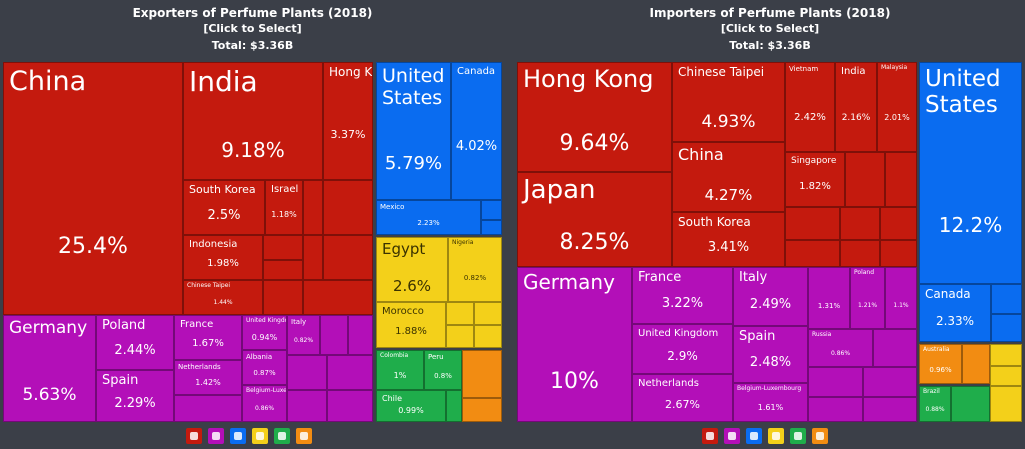 This screenshot has width=1025, height=449. What do you see at coordinates (574, 344) in the screenshot?
I see `treemap-cell-germany: Germany 10%` at bounding box center [574, 344].